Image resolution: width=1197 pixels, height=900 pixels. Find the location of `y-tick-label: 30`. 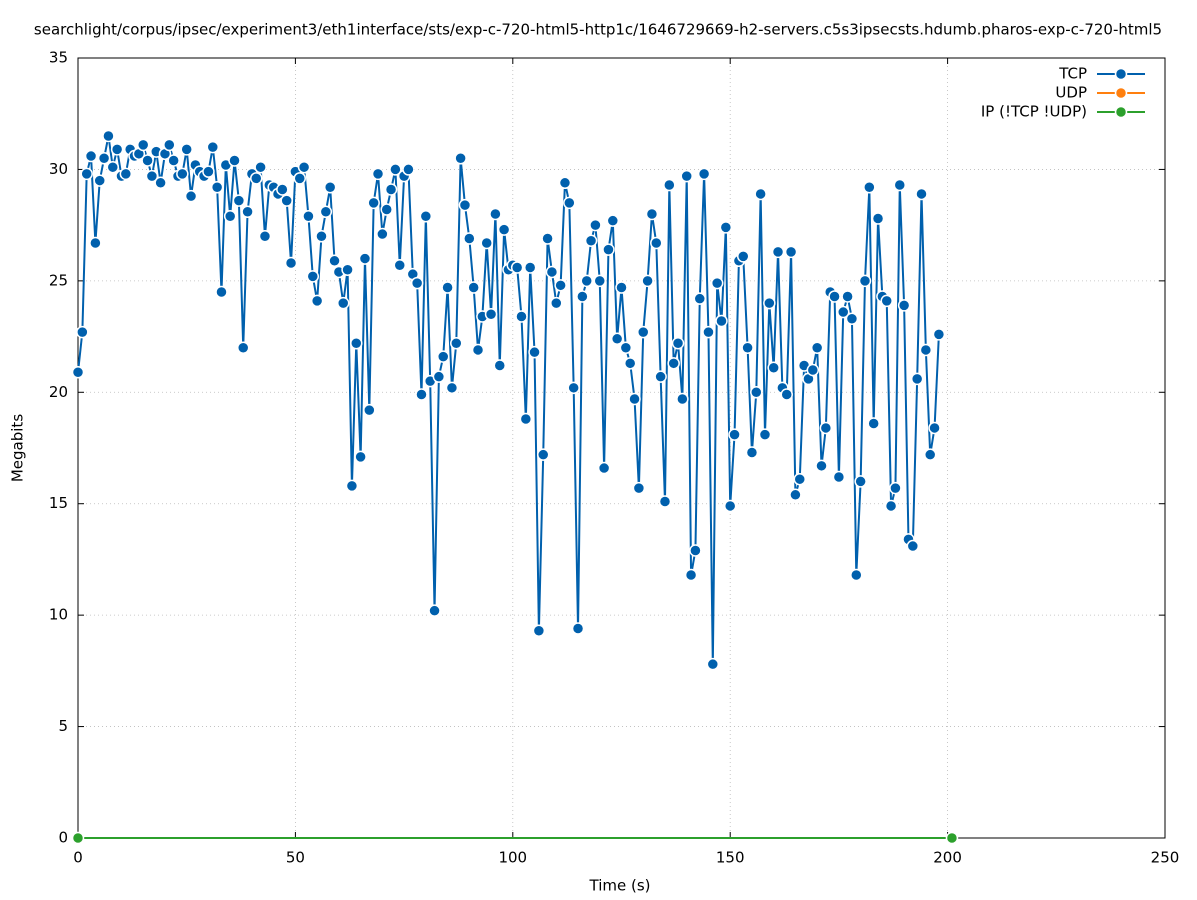

y-tick-label: 30 is located at coordinates (58, 169).